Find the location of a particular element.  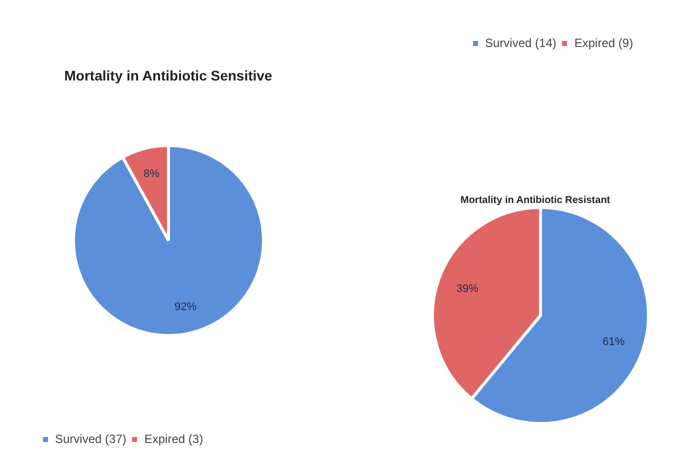

legend-label: Survived (37) is located at coordinates (90, 439).